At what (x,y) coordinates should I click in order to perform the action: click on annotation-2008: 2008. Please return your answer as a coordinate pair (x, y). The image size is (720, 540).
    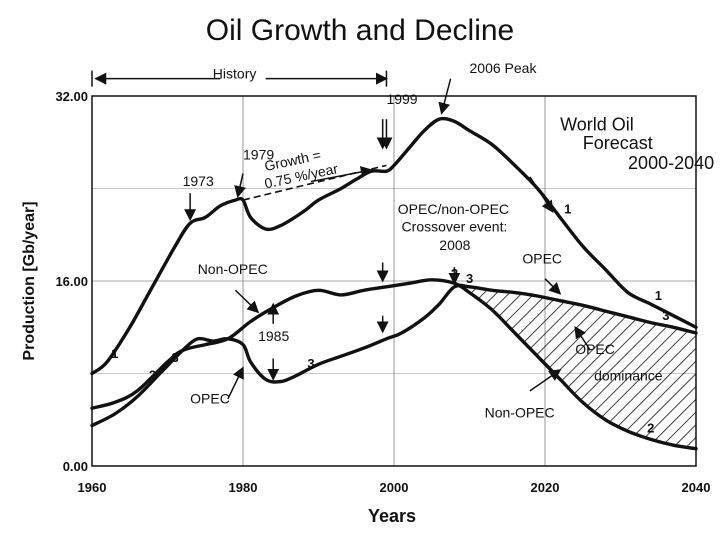
    Looking at the image, I should click on (454, 245).